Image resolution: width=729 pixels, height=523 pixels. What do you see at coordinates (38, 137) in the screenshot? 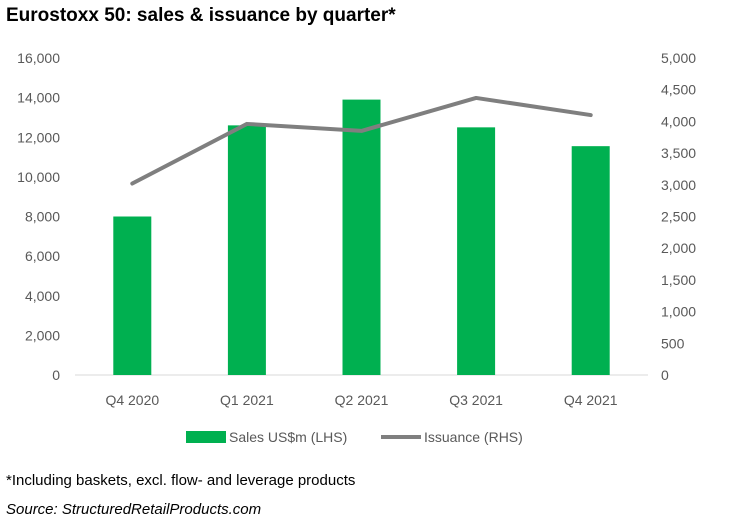
I see `left-tick-label: 12,000` at bounding box center [38, 137].